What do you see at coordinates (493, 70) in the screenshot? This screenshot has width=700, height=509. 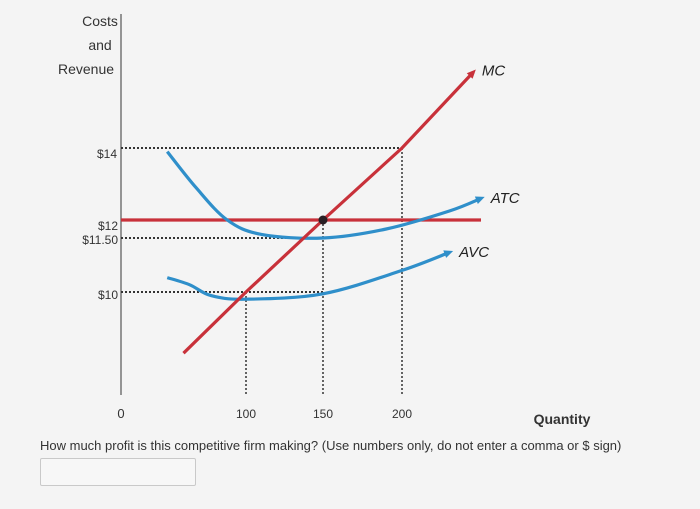 I see `mc-label: MC` at bounding box center [493, 70].